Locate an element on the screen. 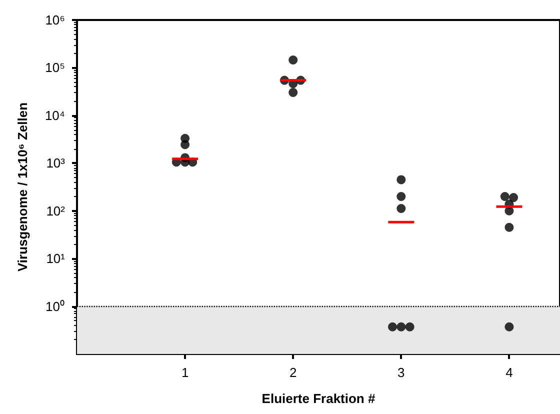  y-axis-title: Virusgenome / 1x10⁶ Zellen is located at coordinates (22, 187).